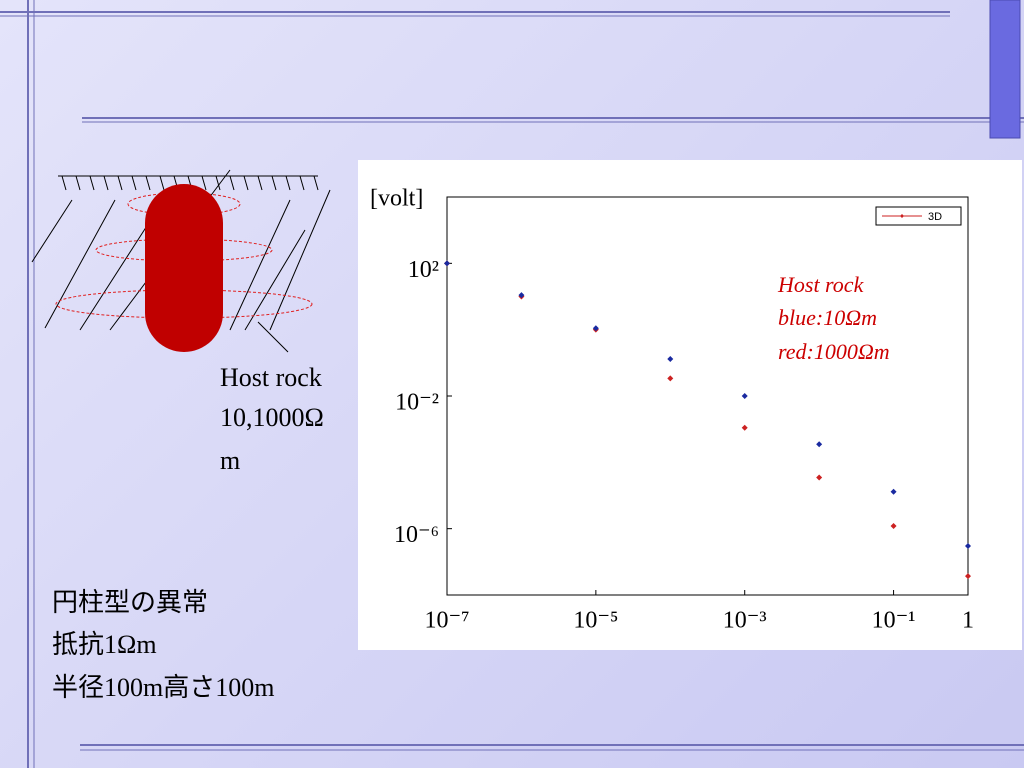  Describe the element at coordinates (894, 621) in the screenshot. I see `x-tick-label: 10⁻¹` at that location.